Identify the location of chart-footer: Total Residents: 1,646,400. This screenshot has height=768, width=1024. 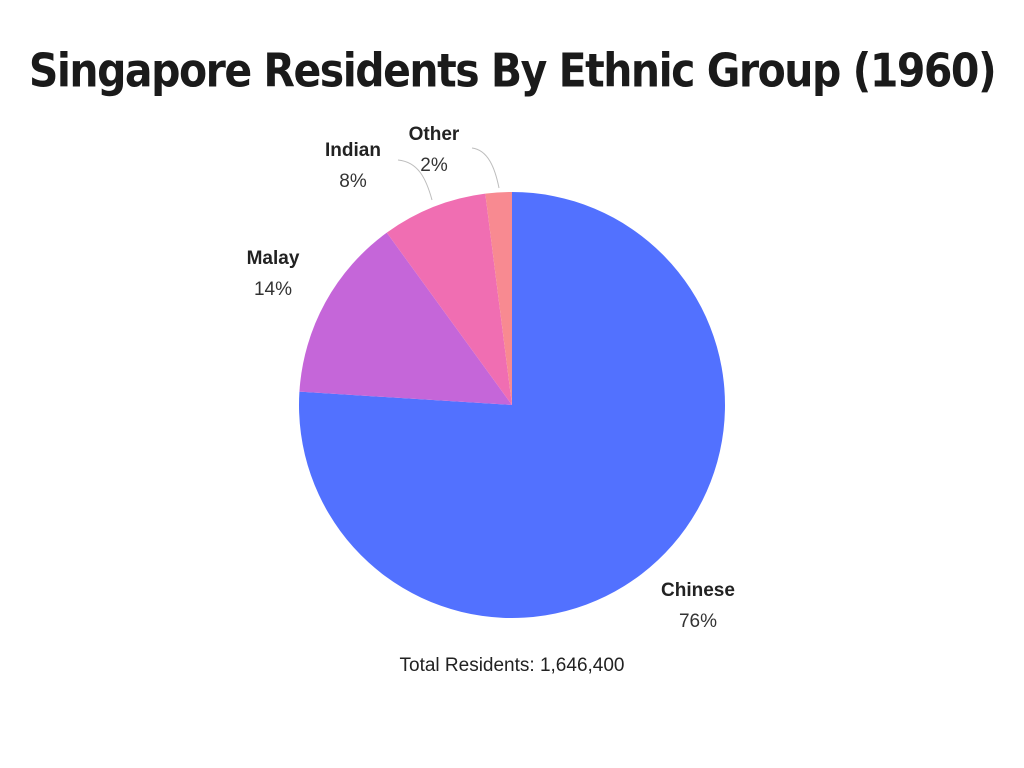
(512, 665).